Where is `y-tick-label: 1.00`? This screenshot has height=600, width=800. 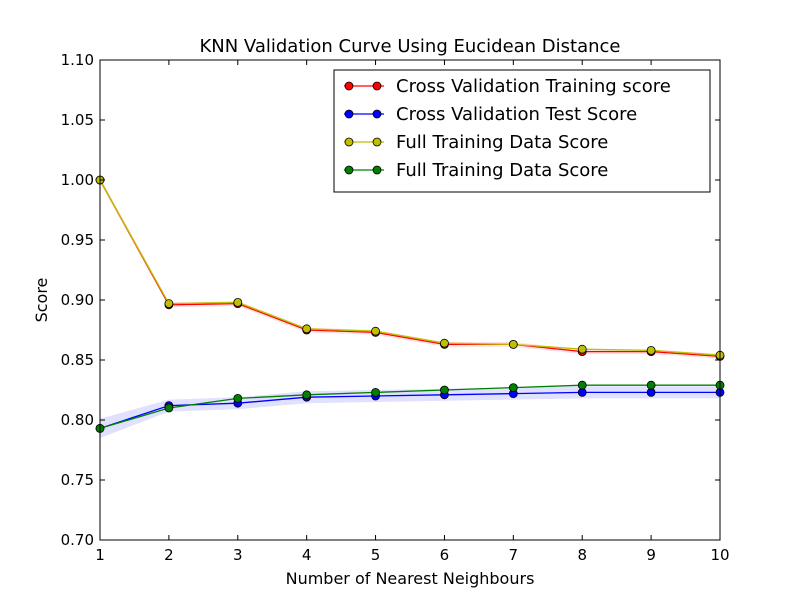
y-tick-label: 1.00 is located at coordinates (77, 180).